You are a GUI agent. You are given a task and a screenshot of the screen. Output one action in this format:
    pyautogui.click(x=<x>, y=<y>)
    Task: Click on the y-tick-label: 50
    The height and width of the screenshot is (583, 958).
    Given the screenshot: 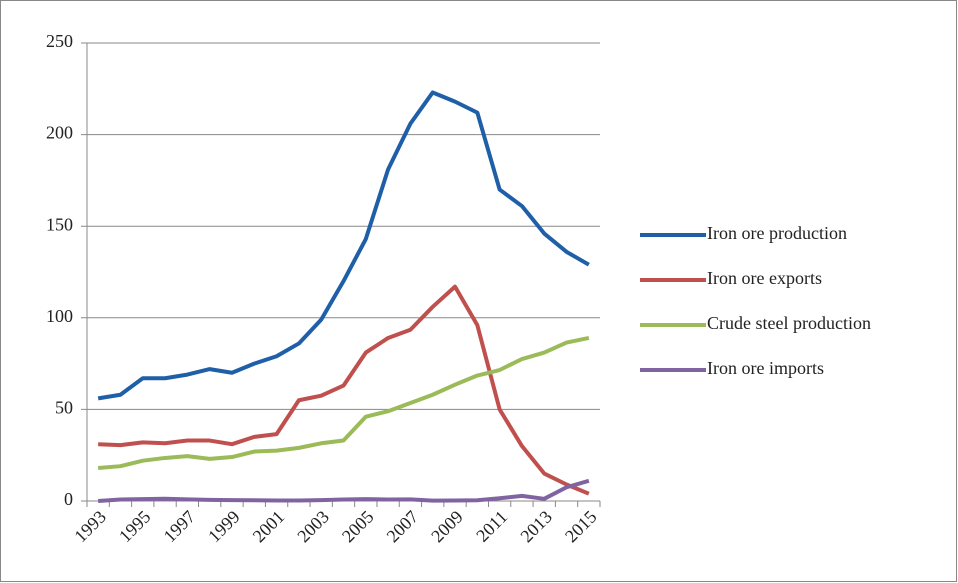 What is the action you would take?
    pyautogui.click(x=64, y=408)
    